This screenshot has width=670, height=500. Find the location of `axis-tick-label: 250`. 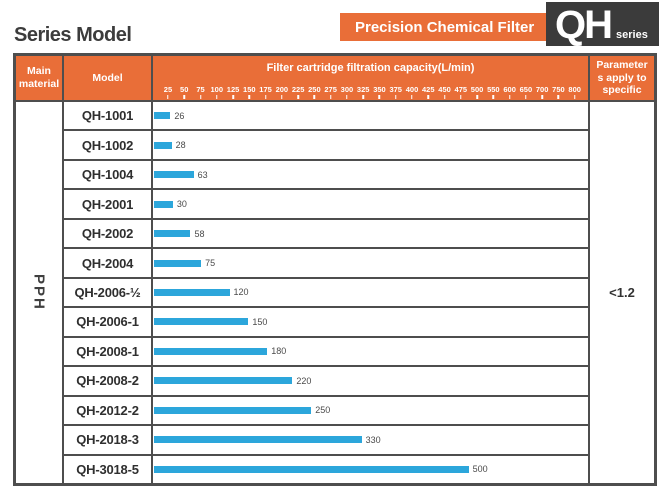

axis-tick-label: 250 is located at coordinates (314, 89).